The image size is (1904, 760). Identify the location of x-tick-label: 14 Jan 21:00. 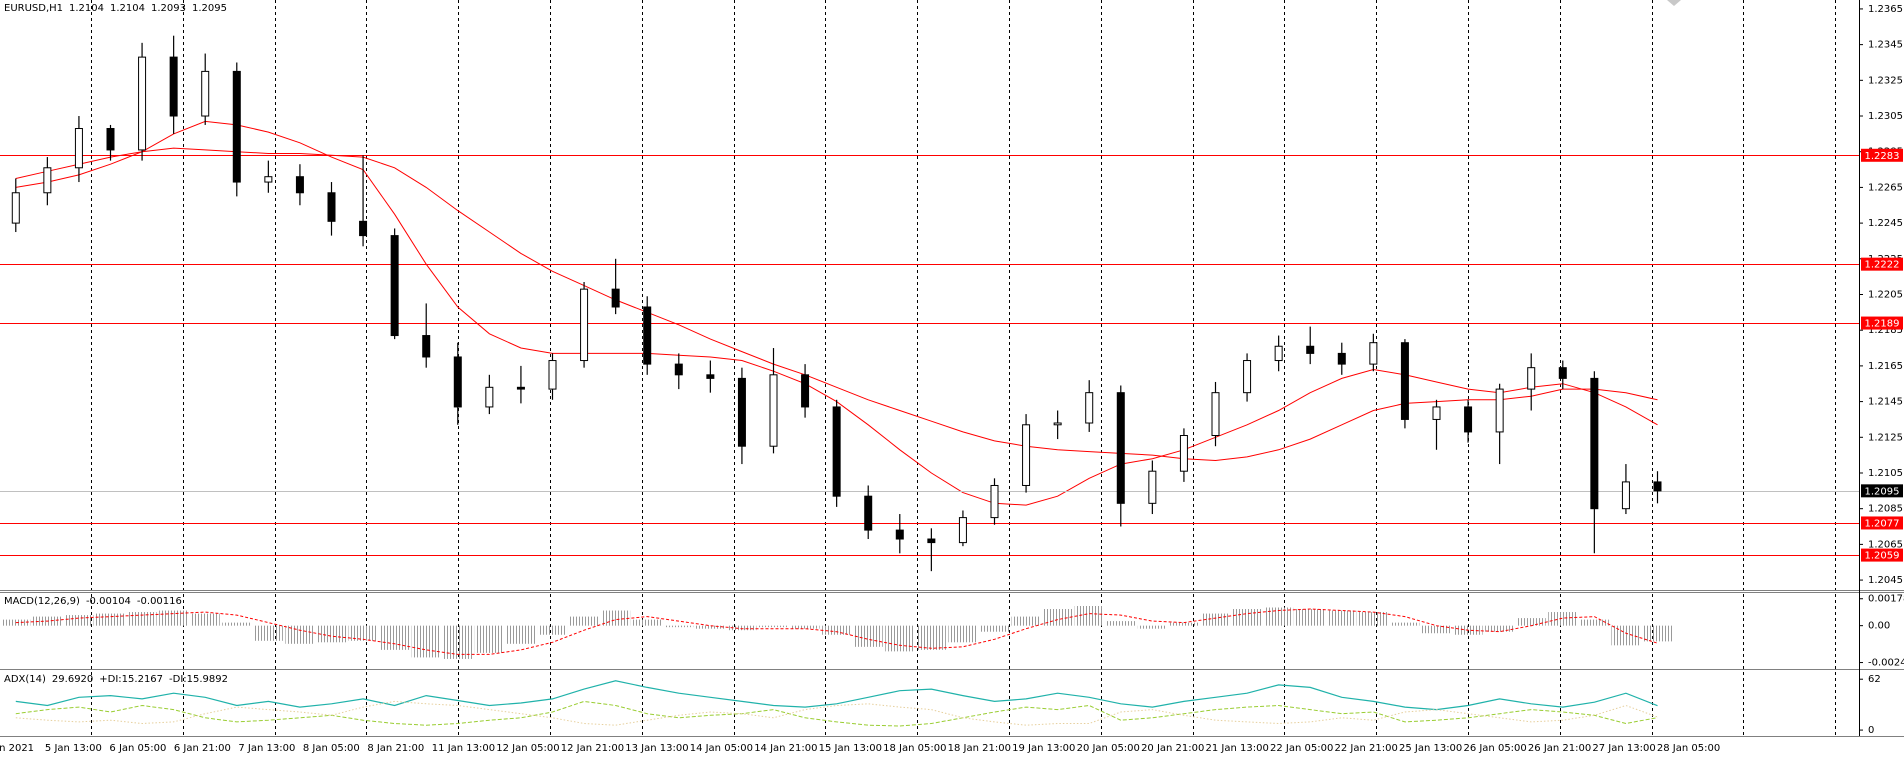
(785, 748).